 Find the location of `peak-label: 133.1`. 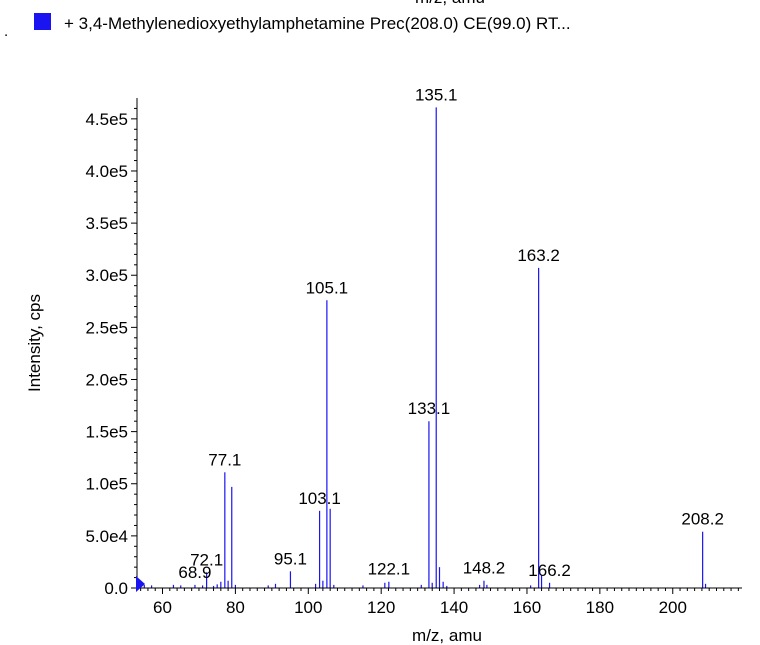

peak-label: 133.1 is located at coordinates (429, 408).